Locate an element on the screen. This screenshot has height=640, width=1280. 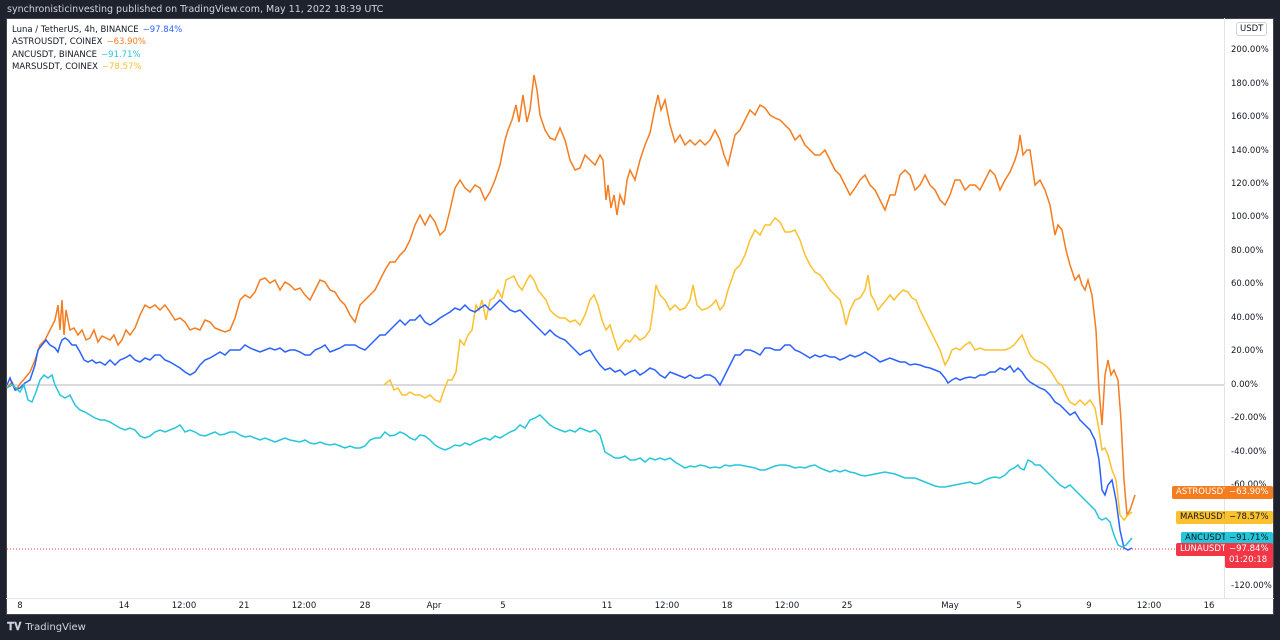
tradingview-branding: 𝐓𝐕 TradingView is located at coordinates (46, 627).